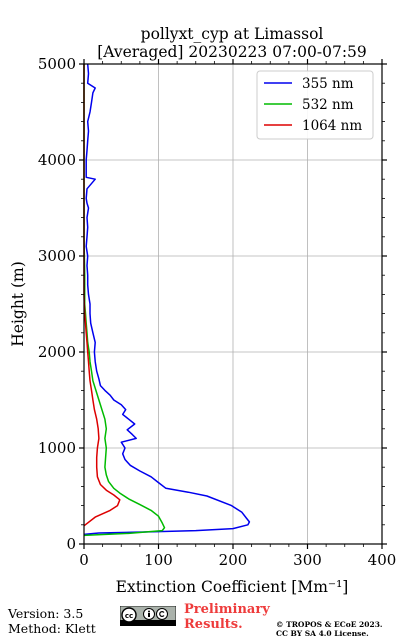 This screenshot has width=400, height=640. I want to click on y-tick-label: 3000, so click(57, 256).